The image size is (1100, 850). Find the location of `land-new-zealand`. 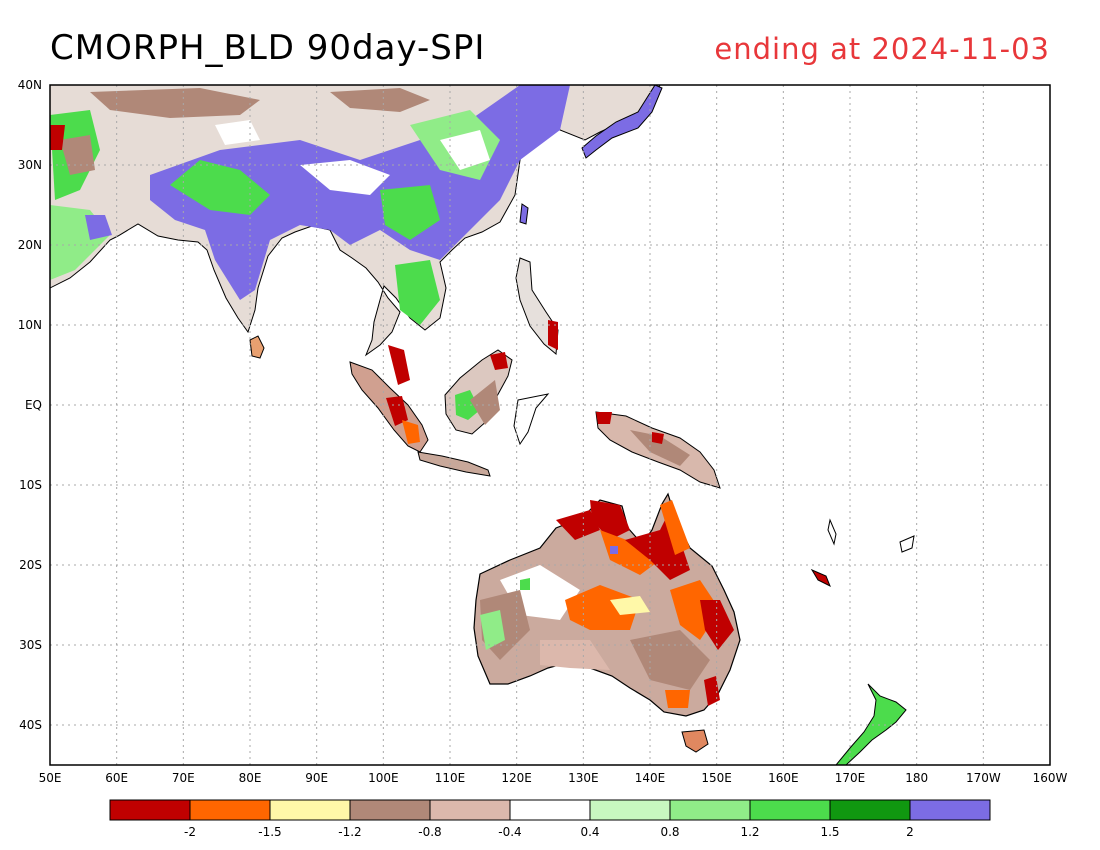

land-new-zealand is located at coordinates (871, 724).